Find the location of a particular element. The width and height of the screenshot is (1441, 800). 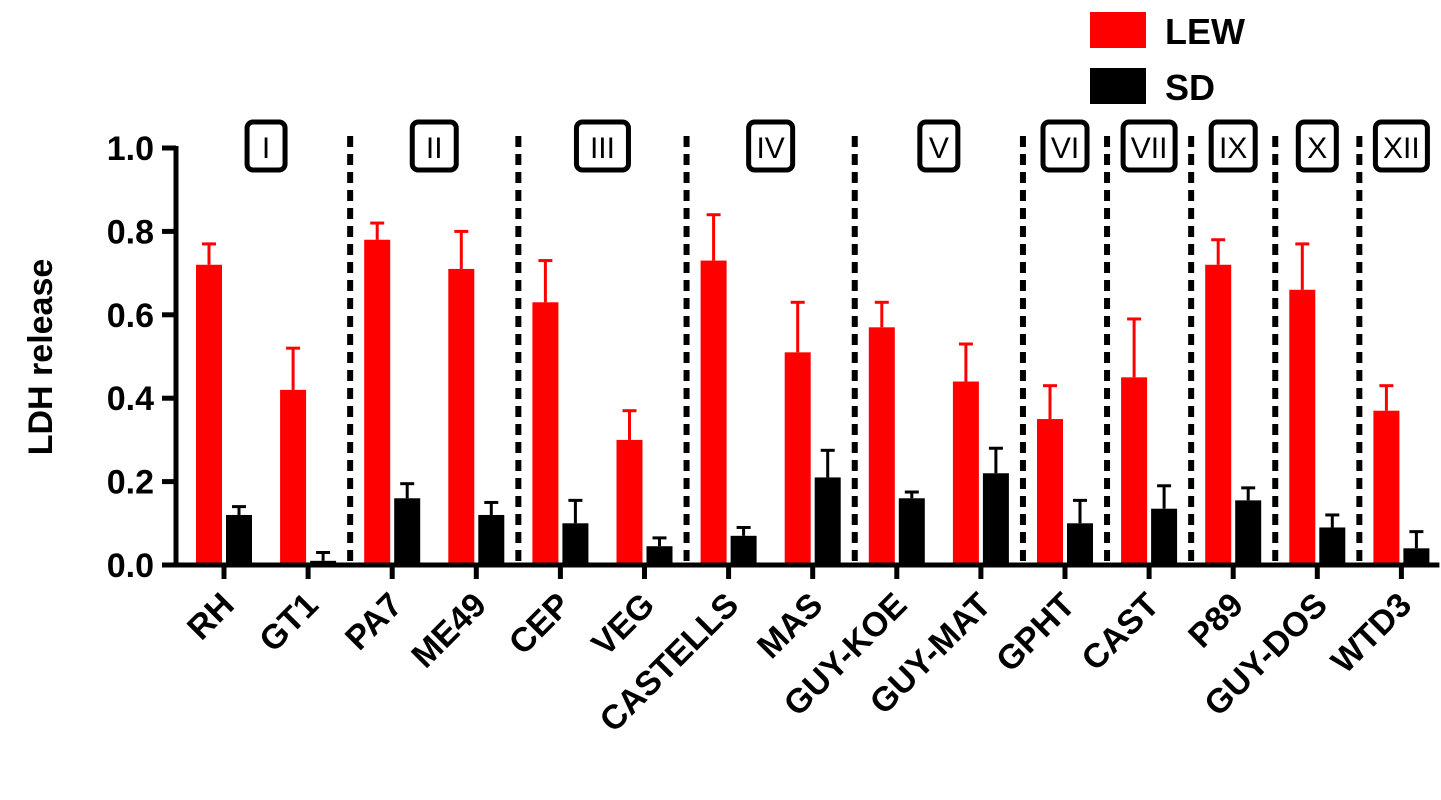

legend-swatch-sd is located at coordinates (1118, 86).